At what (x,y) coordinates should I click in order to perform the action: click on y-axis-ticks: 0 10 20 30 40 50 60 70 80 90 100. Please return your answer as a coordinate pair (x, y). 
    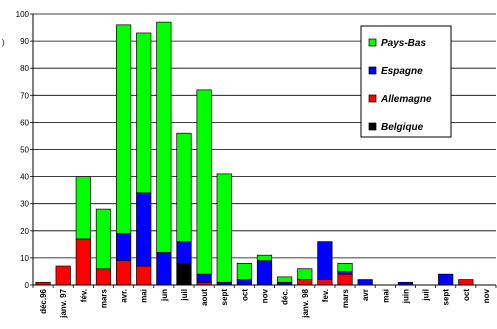
    Looking at the image, I should click on (24, 150).